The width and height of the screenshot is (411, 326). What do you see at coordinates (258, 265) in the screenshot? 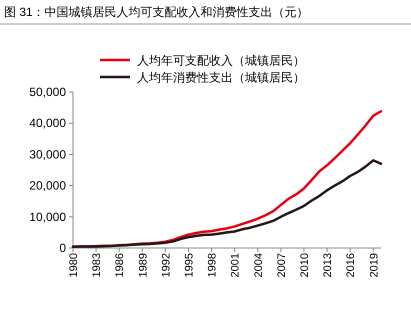
I see `x-tick-label: 2004` at bounding box center [258, 265].